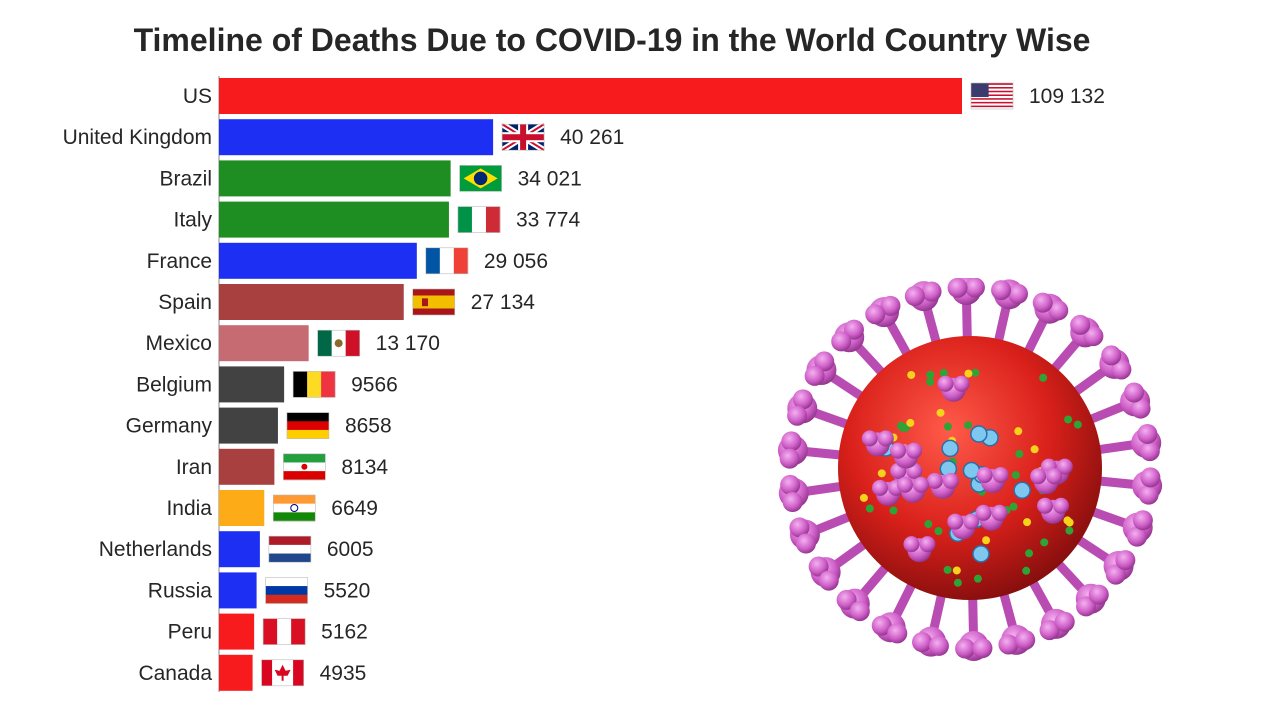  Describe the element at coordinates (264, 343) in the screenshot. I see `bar-mexico` at that location.